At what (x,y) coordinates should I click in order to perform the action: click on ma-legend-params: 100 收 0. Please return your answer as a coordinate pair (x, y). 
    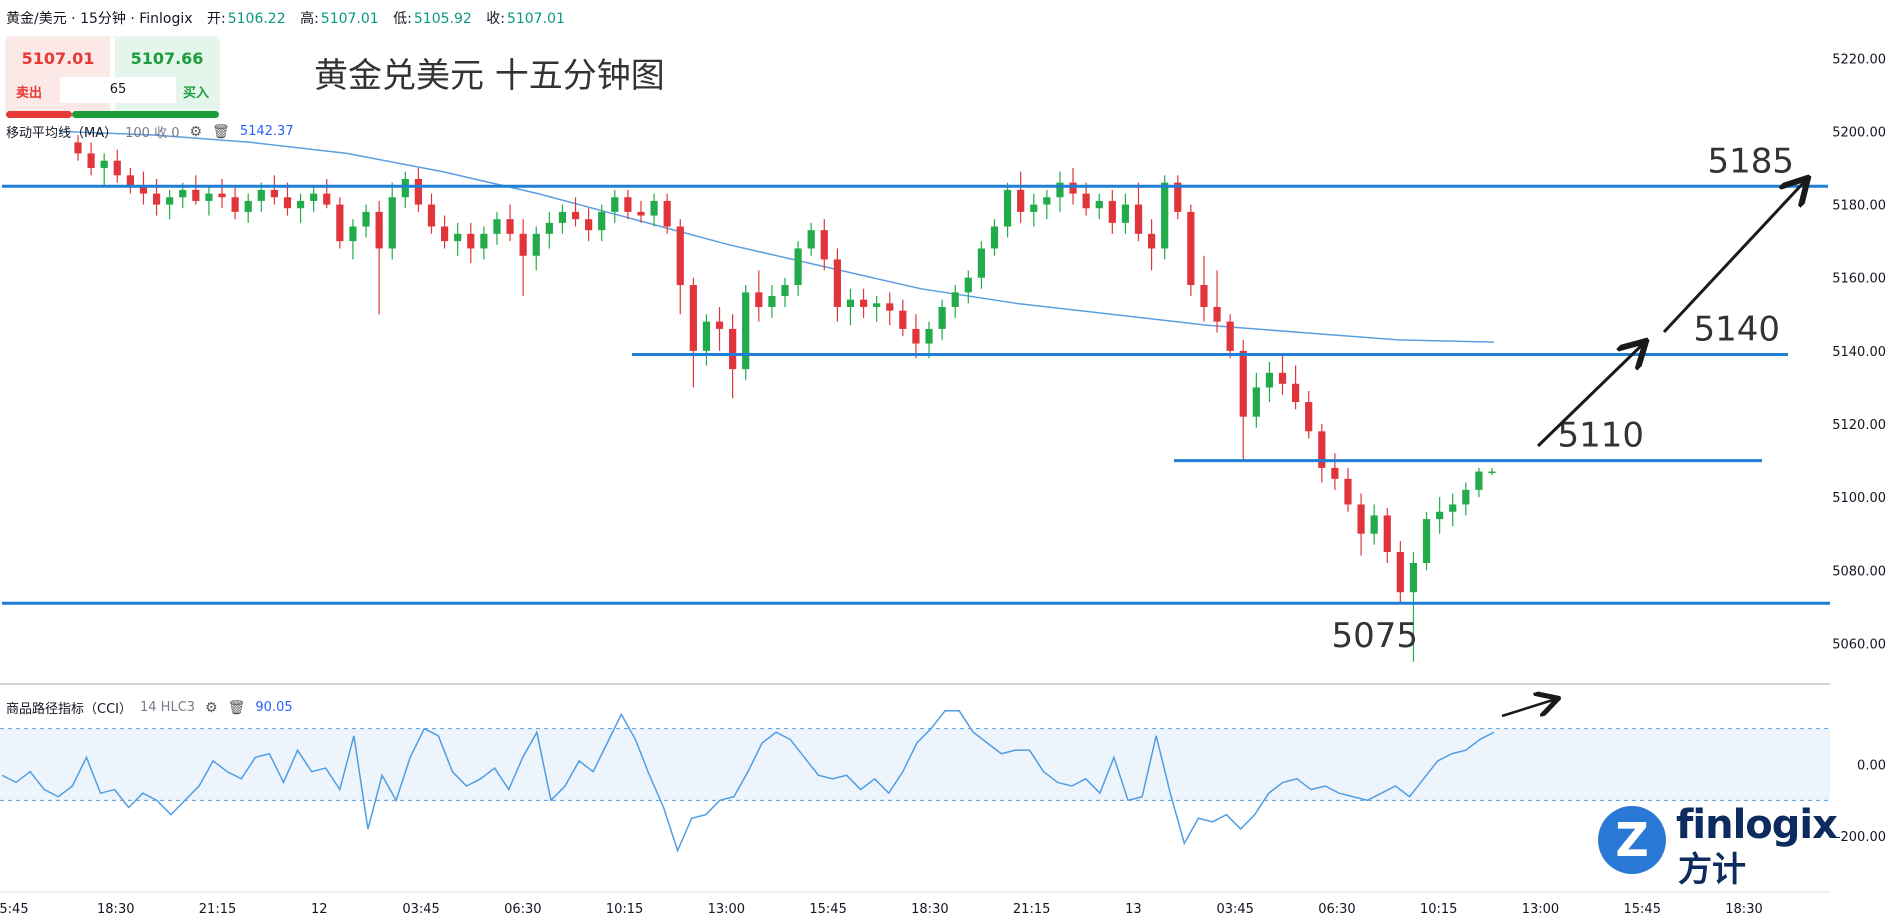
    Looking at the image, I should click on (152, 133).